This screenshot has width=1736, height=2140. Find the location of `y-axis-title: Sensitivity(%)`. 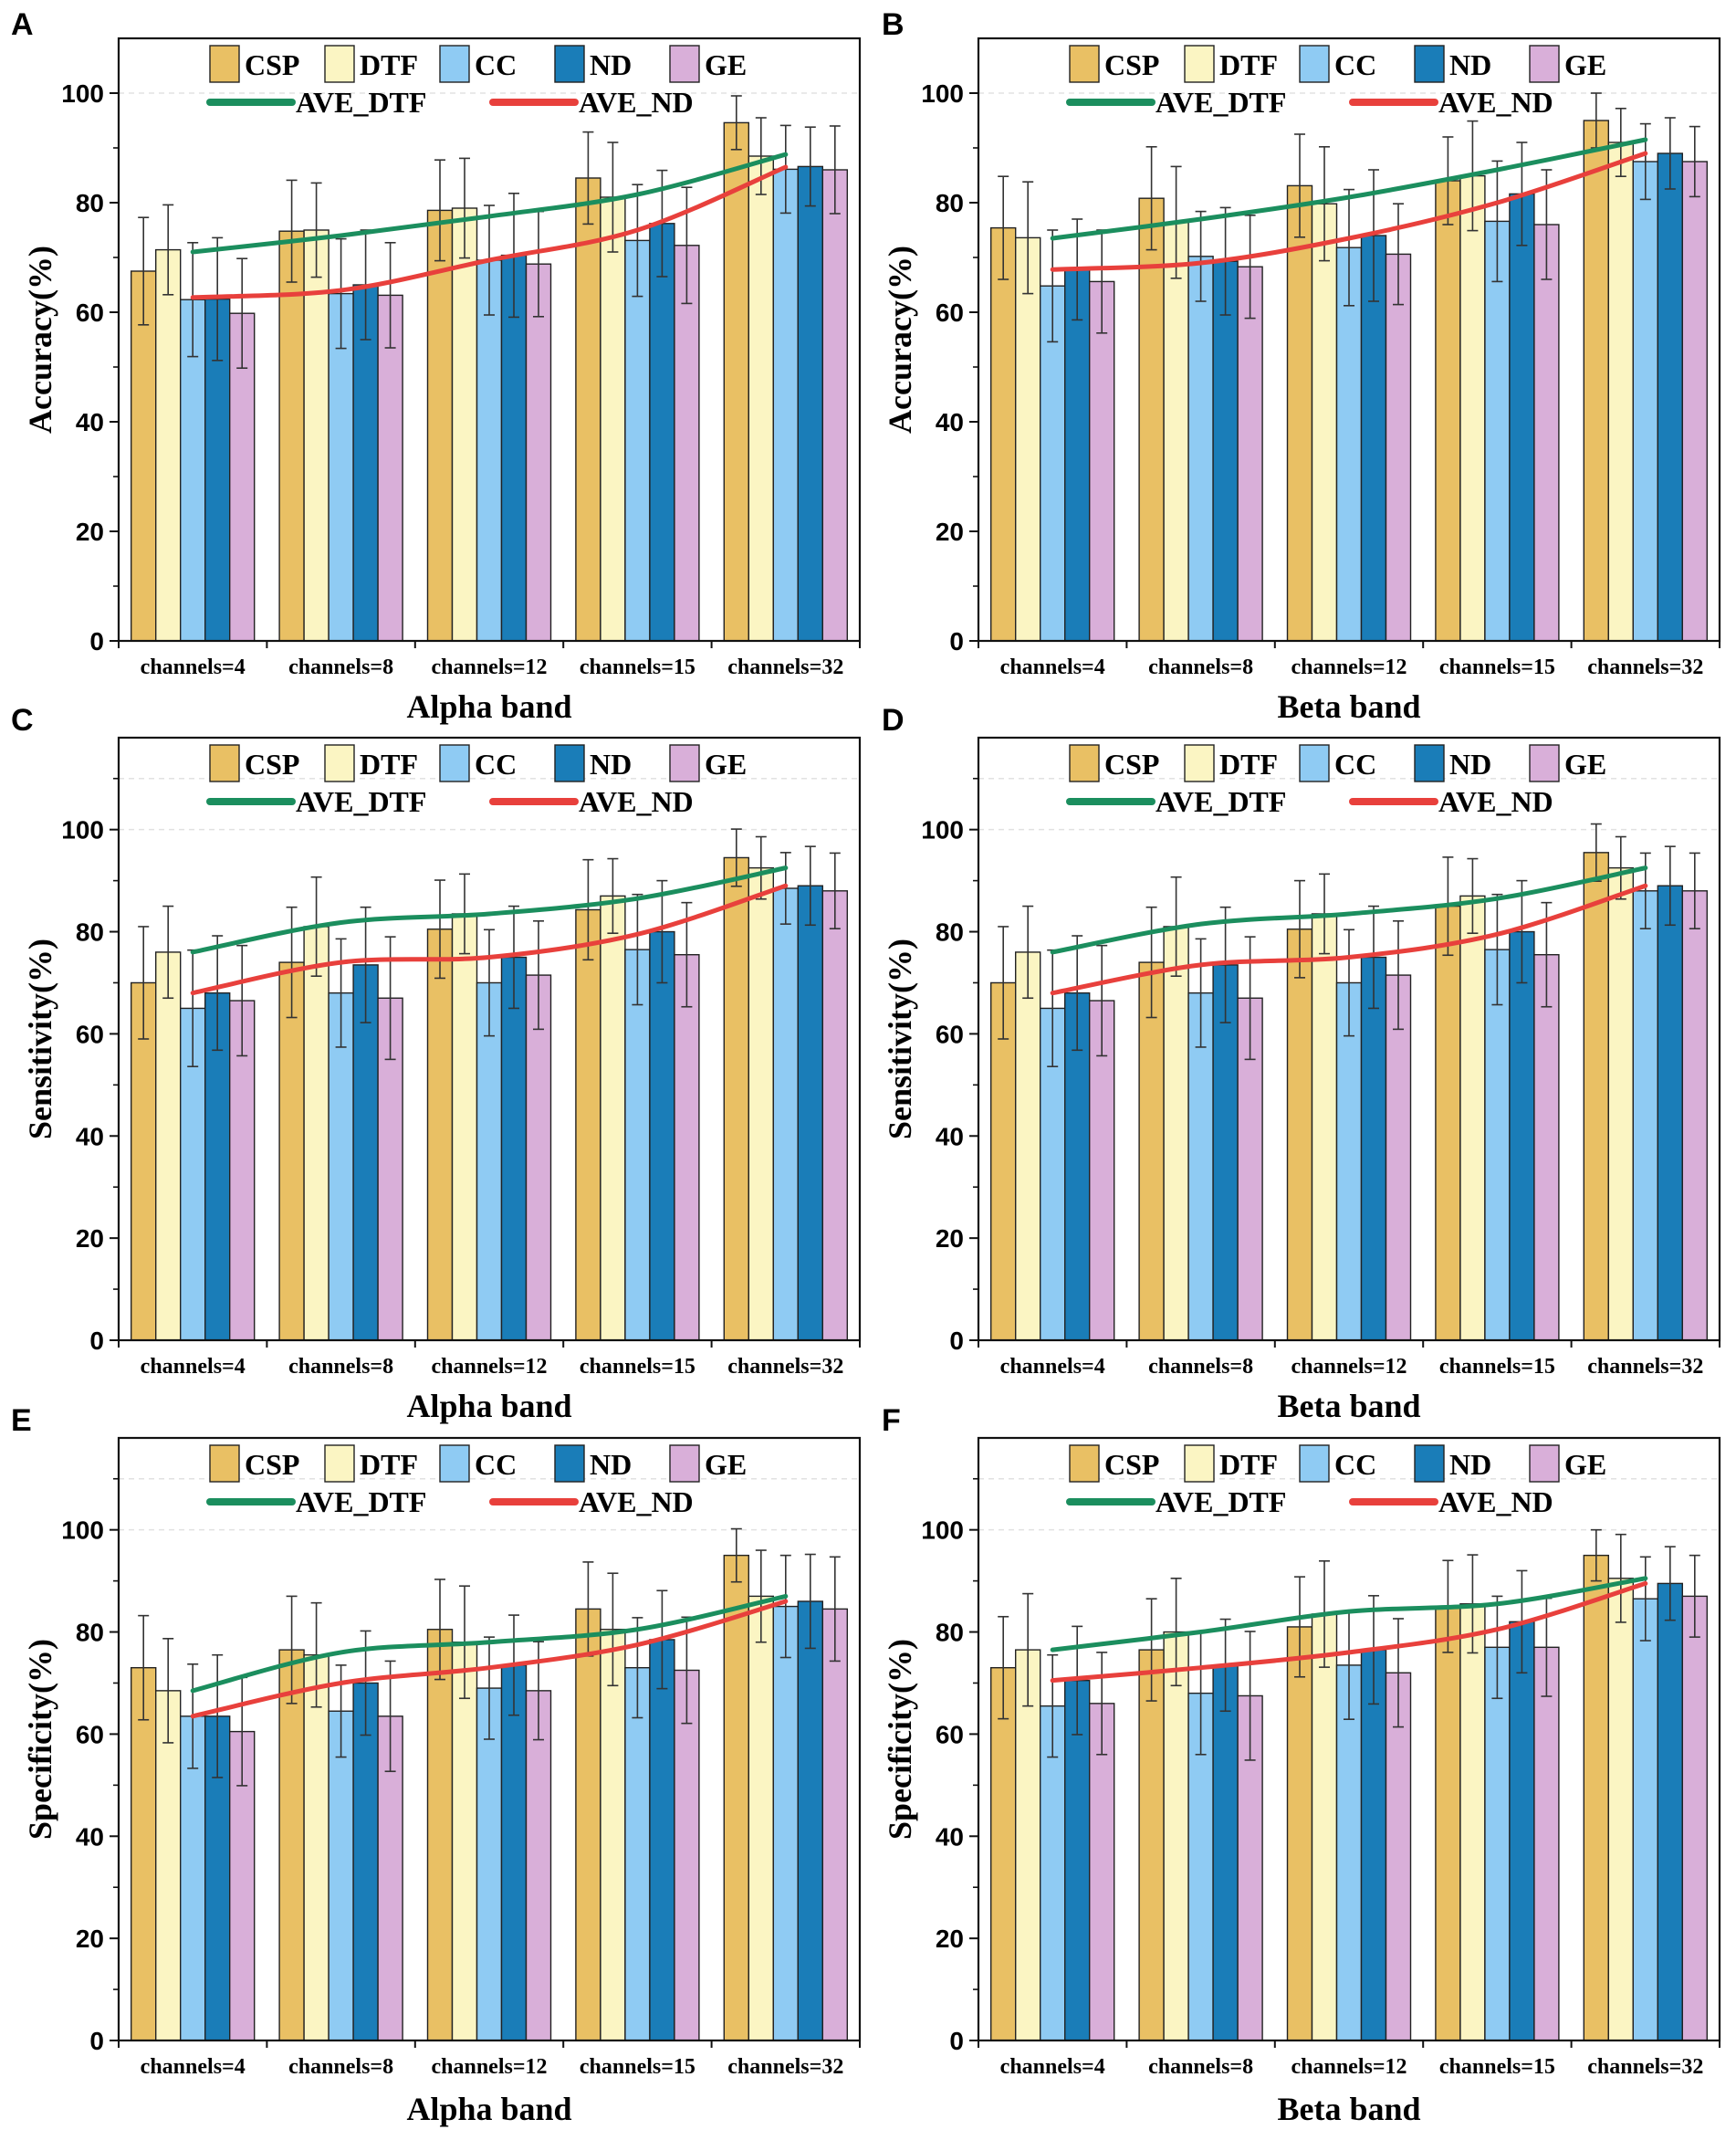

y-axis-title: Sensitivity(%) is located at coordinates (900, 1039).